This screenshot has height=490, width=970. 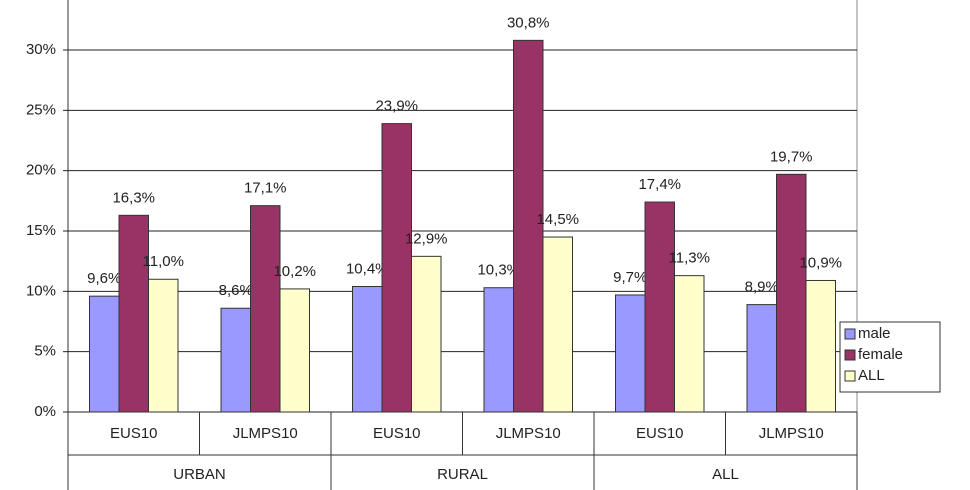 I want to click on data-label: 8,6%, so click(x=236, y=290).